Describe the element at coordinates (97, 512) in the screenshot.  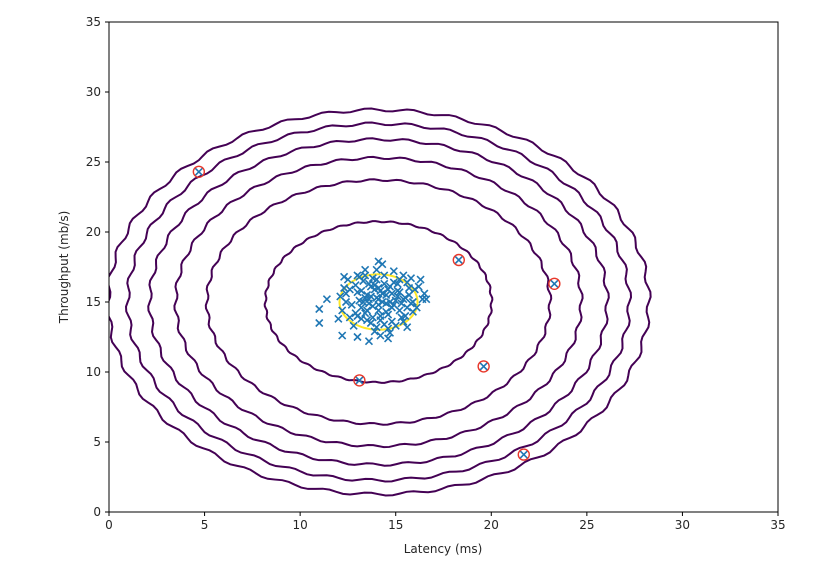
I see `y-tick-label: 0` at that location.